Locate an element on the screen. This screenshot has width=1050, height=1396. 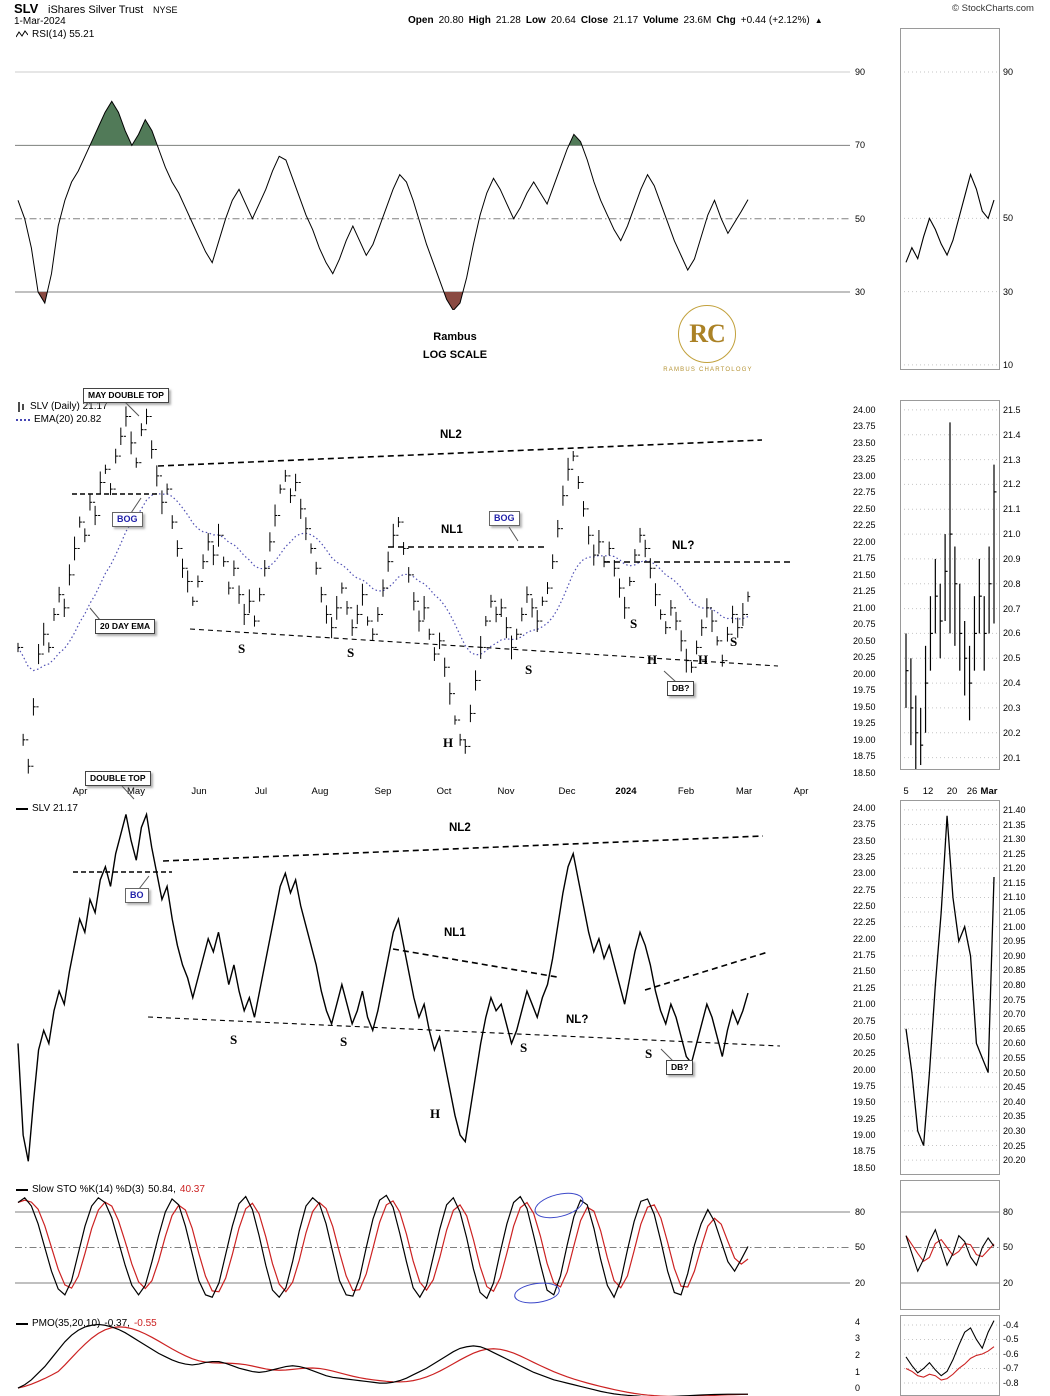
y-axis-tick: 20.00 is located at coordinates (864, 1069).